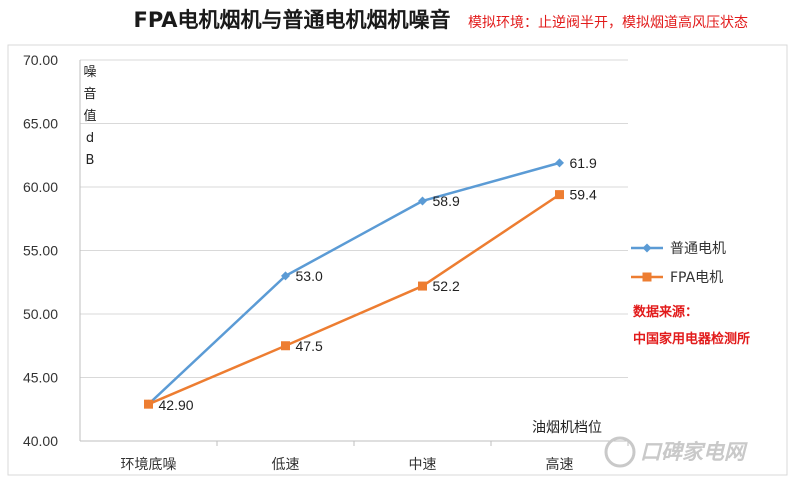 Image resolution: width=794 pixels, height=480 pixels. What do you see at coordinates (423, 465) in the screenshot?
I see `x-tick-label: 中速` at bounding box center [423, 465].